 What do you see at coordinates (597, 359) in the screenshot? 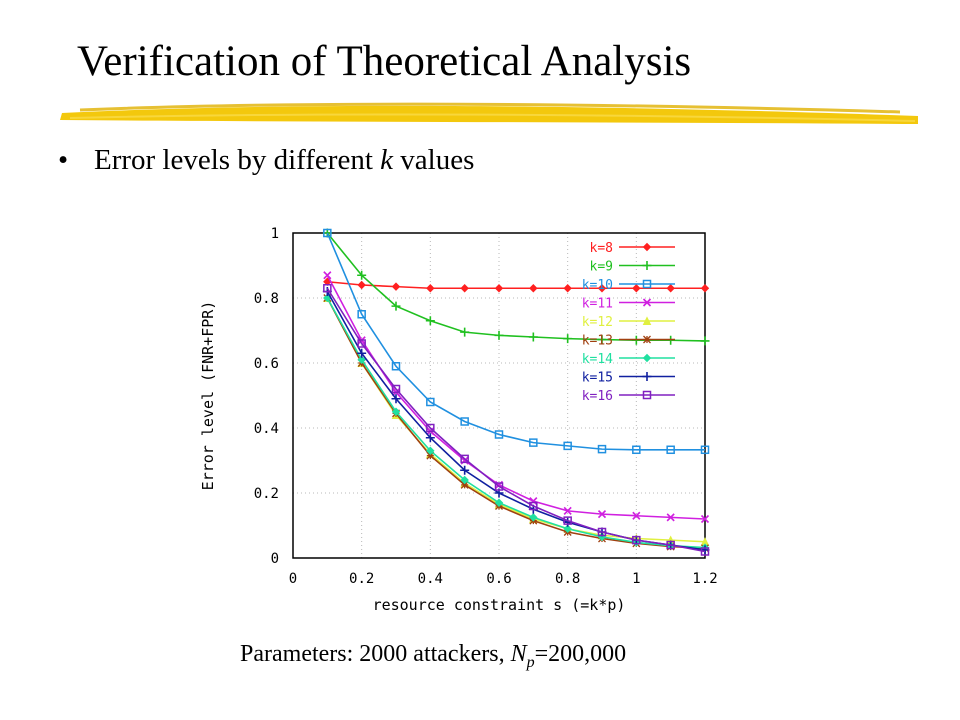
I see `legend-label: k=14` at bounding box center [597, 359].